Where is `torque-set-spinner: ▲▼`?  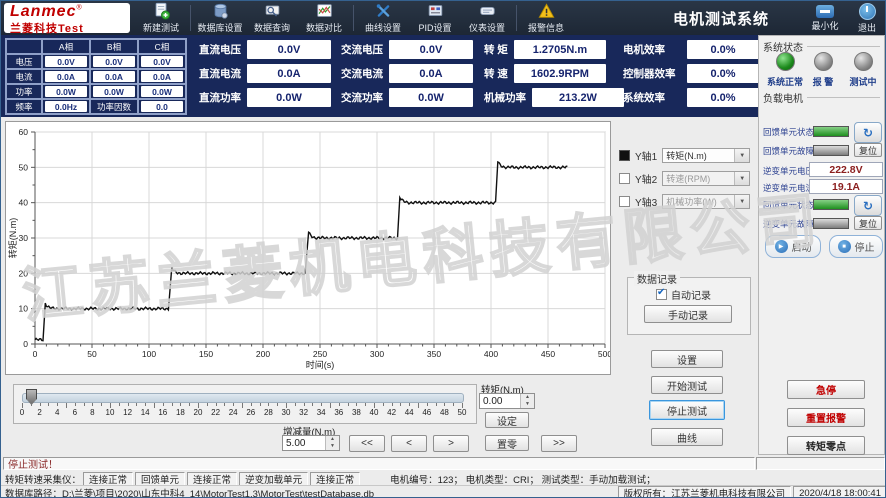
torque-set-spinner: ▲▼ is located at coordinates (507, 401).